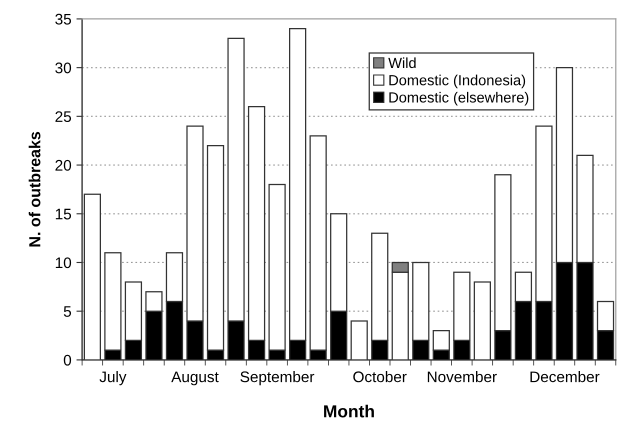 This screenshot has width=622, height=430. Describe the element at coordinates (34, 189) in the screenshot. I see `y-axis-title: N. of outbreaks` at that location.